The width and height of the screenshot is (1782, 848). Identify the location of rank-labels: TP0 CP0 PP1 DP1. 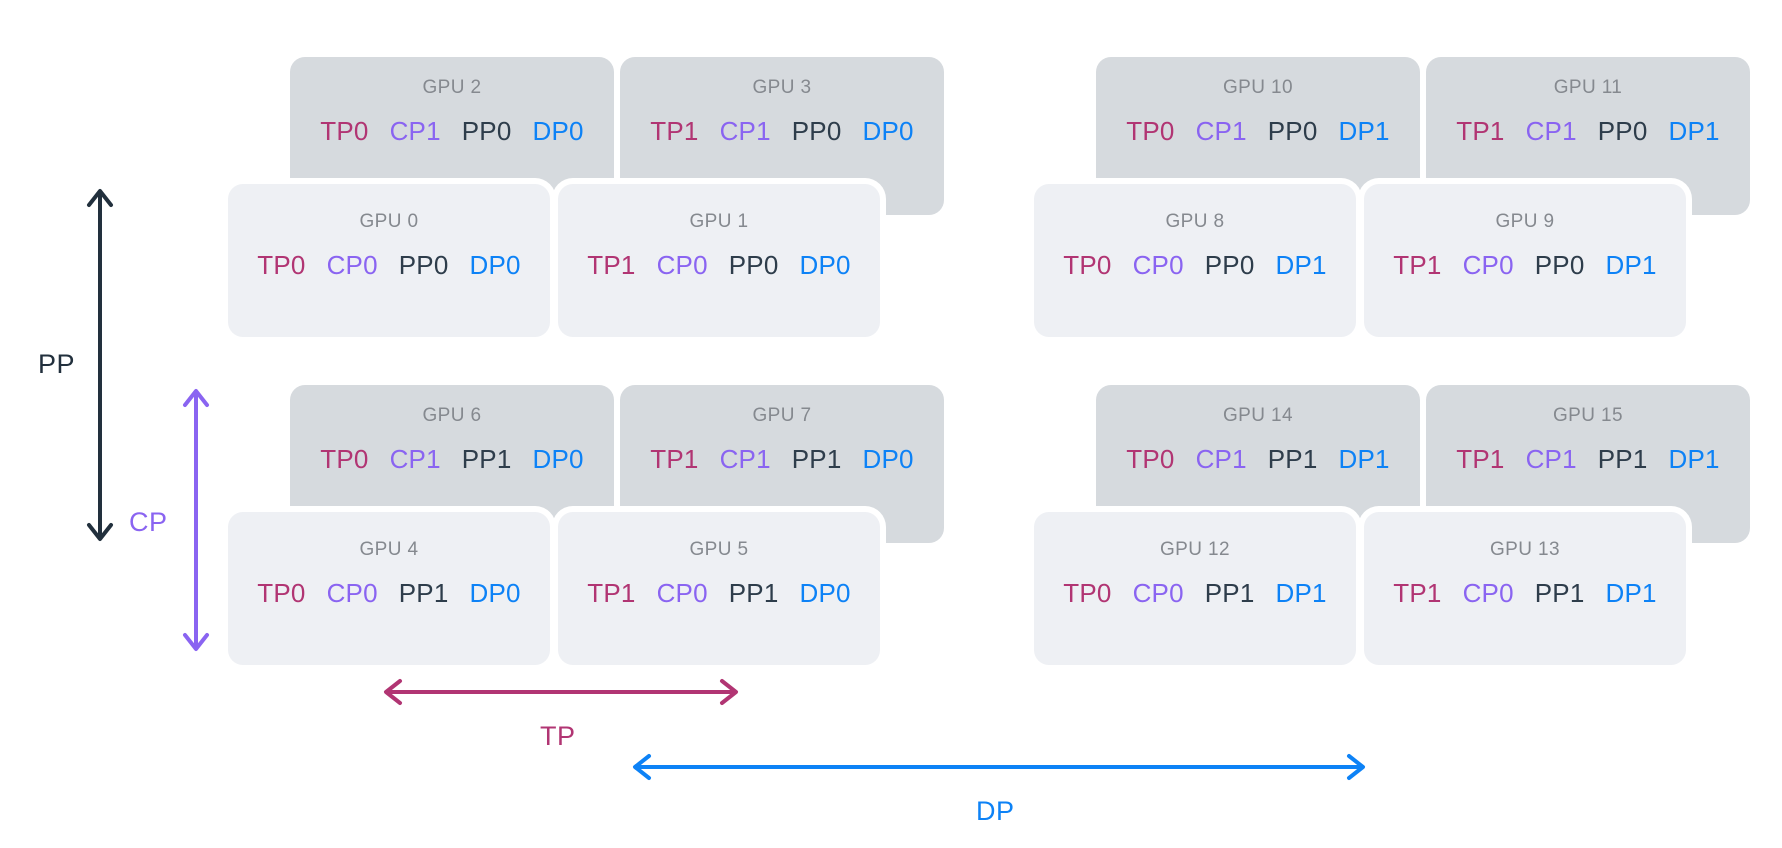
(1195, 593).